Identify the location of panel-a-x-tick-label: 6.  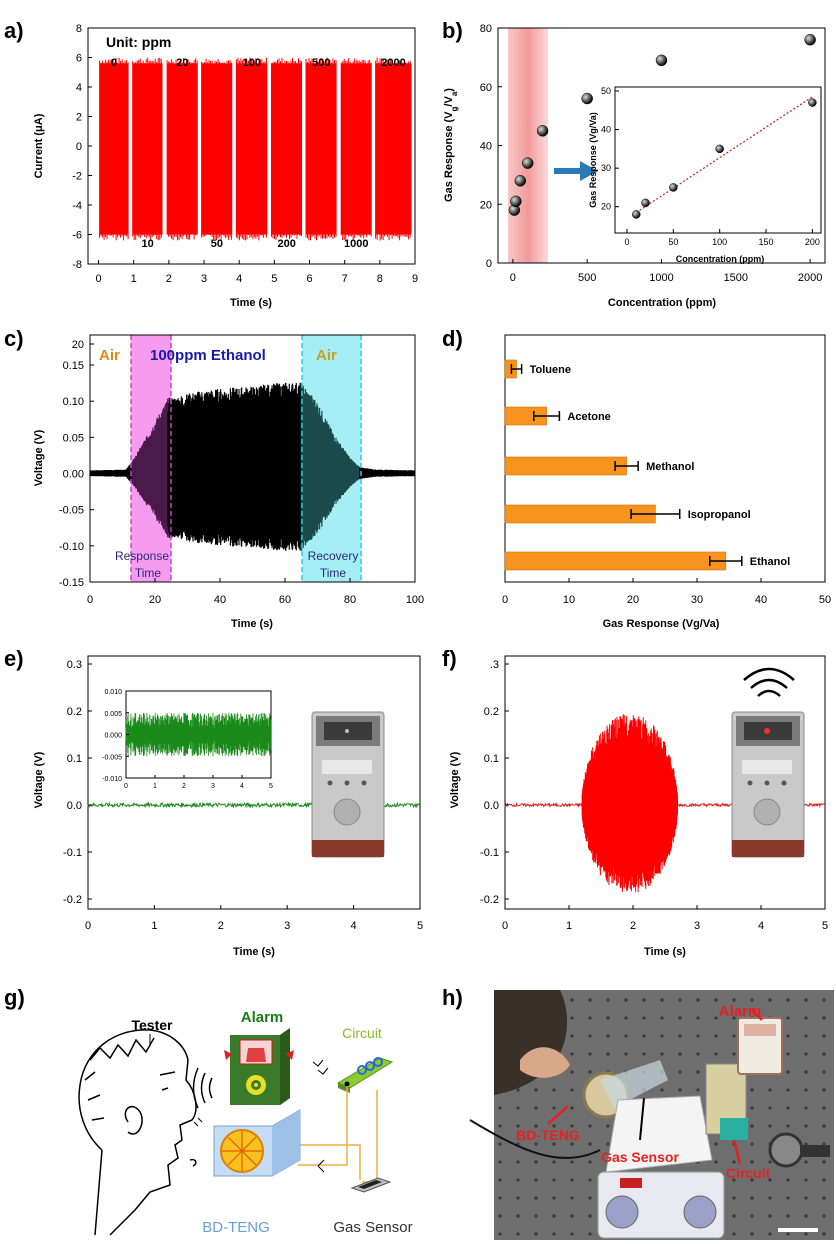
(309, 279).